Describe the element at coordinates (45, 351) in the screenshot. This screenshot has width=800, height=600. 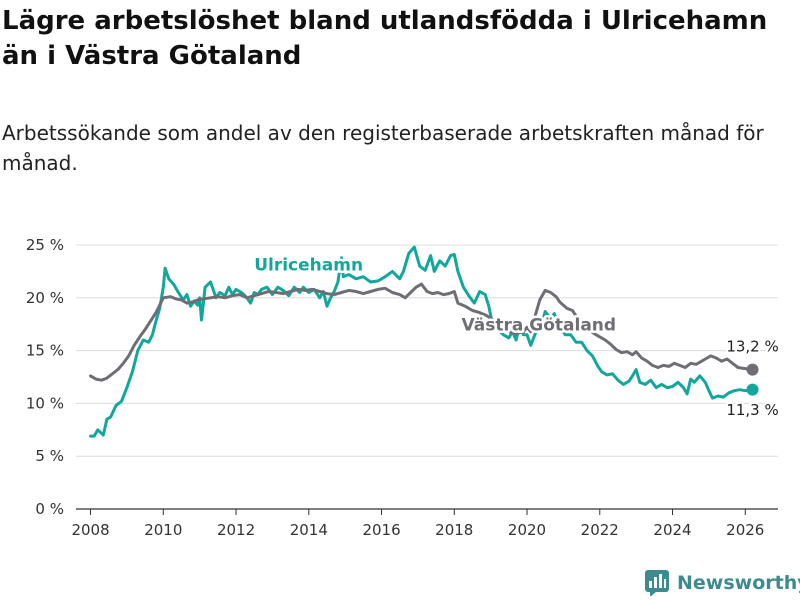
I see `y-tick-label: 15 %` at that location.